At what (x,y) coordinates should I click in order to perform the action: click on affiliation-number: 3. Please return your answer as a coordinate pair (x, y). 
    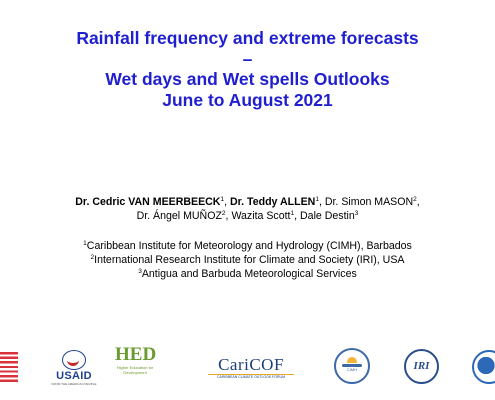
    Looking at the image, I should click on (140, 271).